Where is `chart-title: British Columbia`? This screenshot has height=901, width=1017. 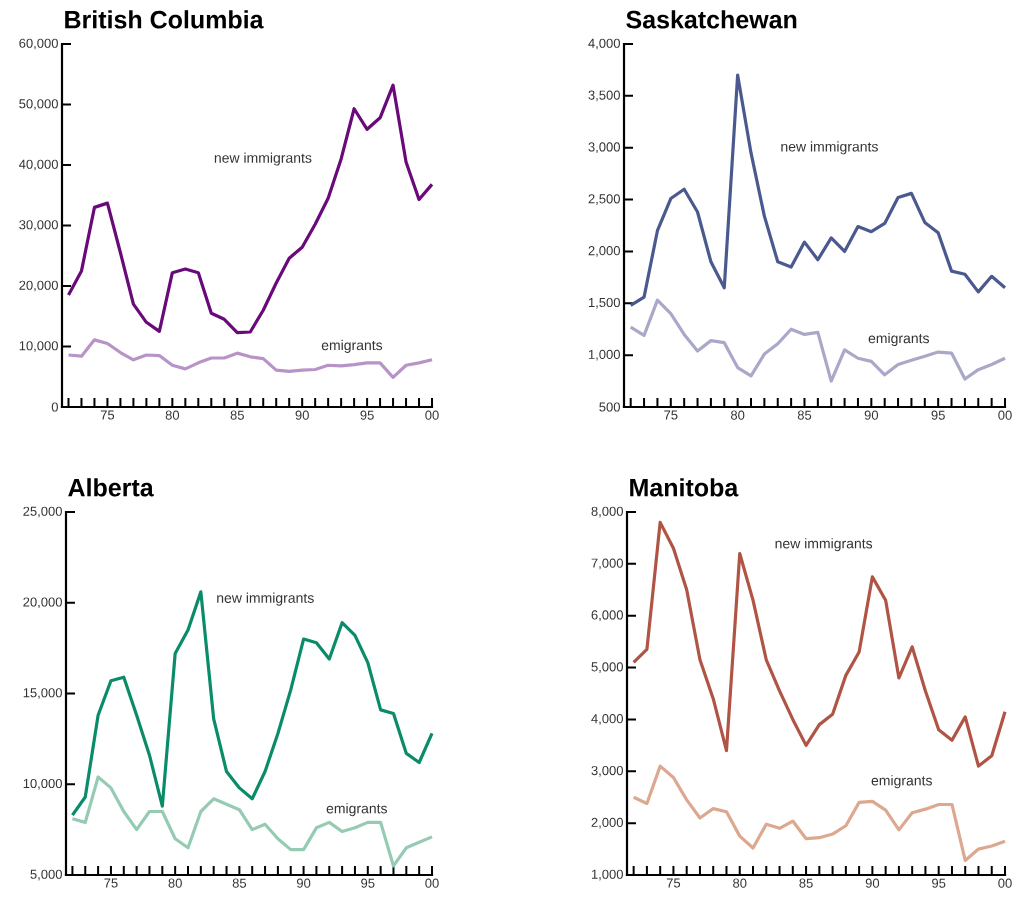
chart-title: British Columbia is located at coordinates (164, 19).